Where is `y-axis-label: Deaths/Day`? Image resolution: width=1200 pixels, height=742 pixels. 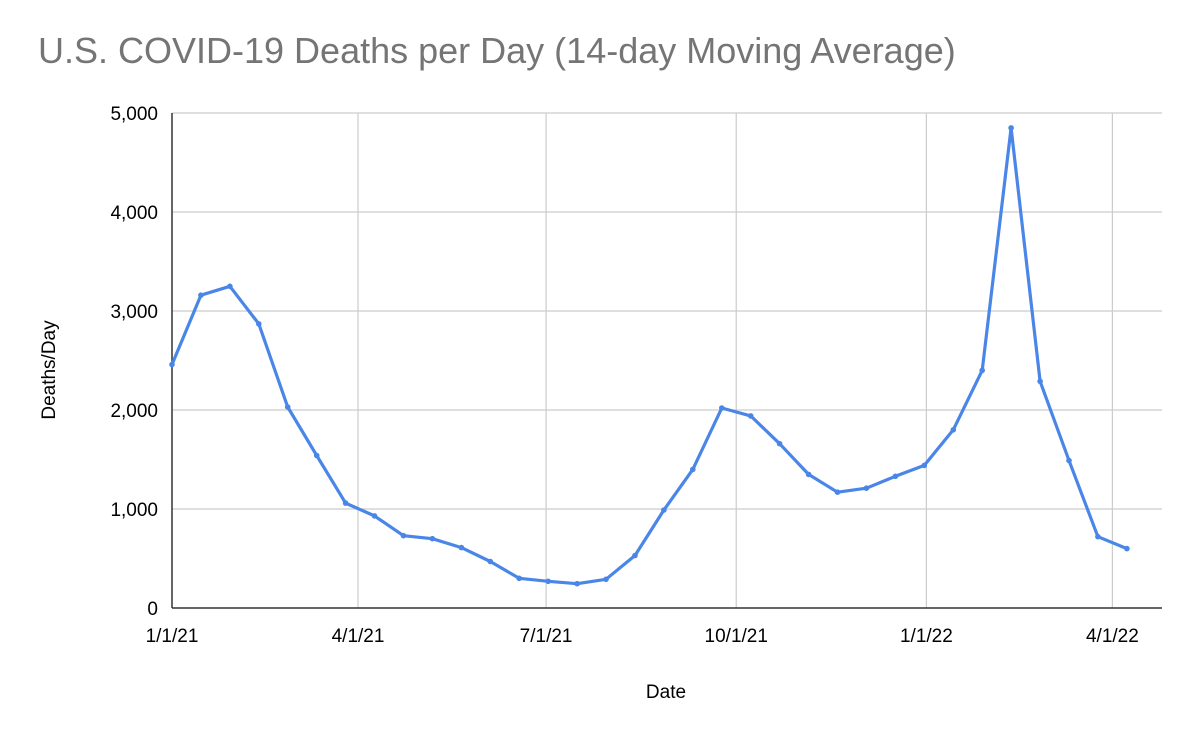
y-axis-label: Deaths/Day is located at coordinates (49, 370).